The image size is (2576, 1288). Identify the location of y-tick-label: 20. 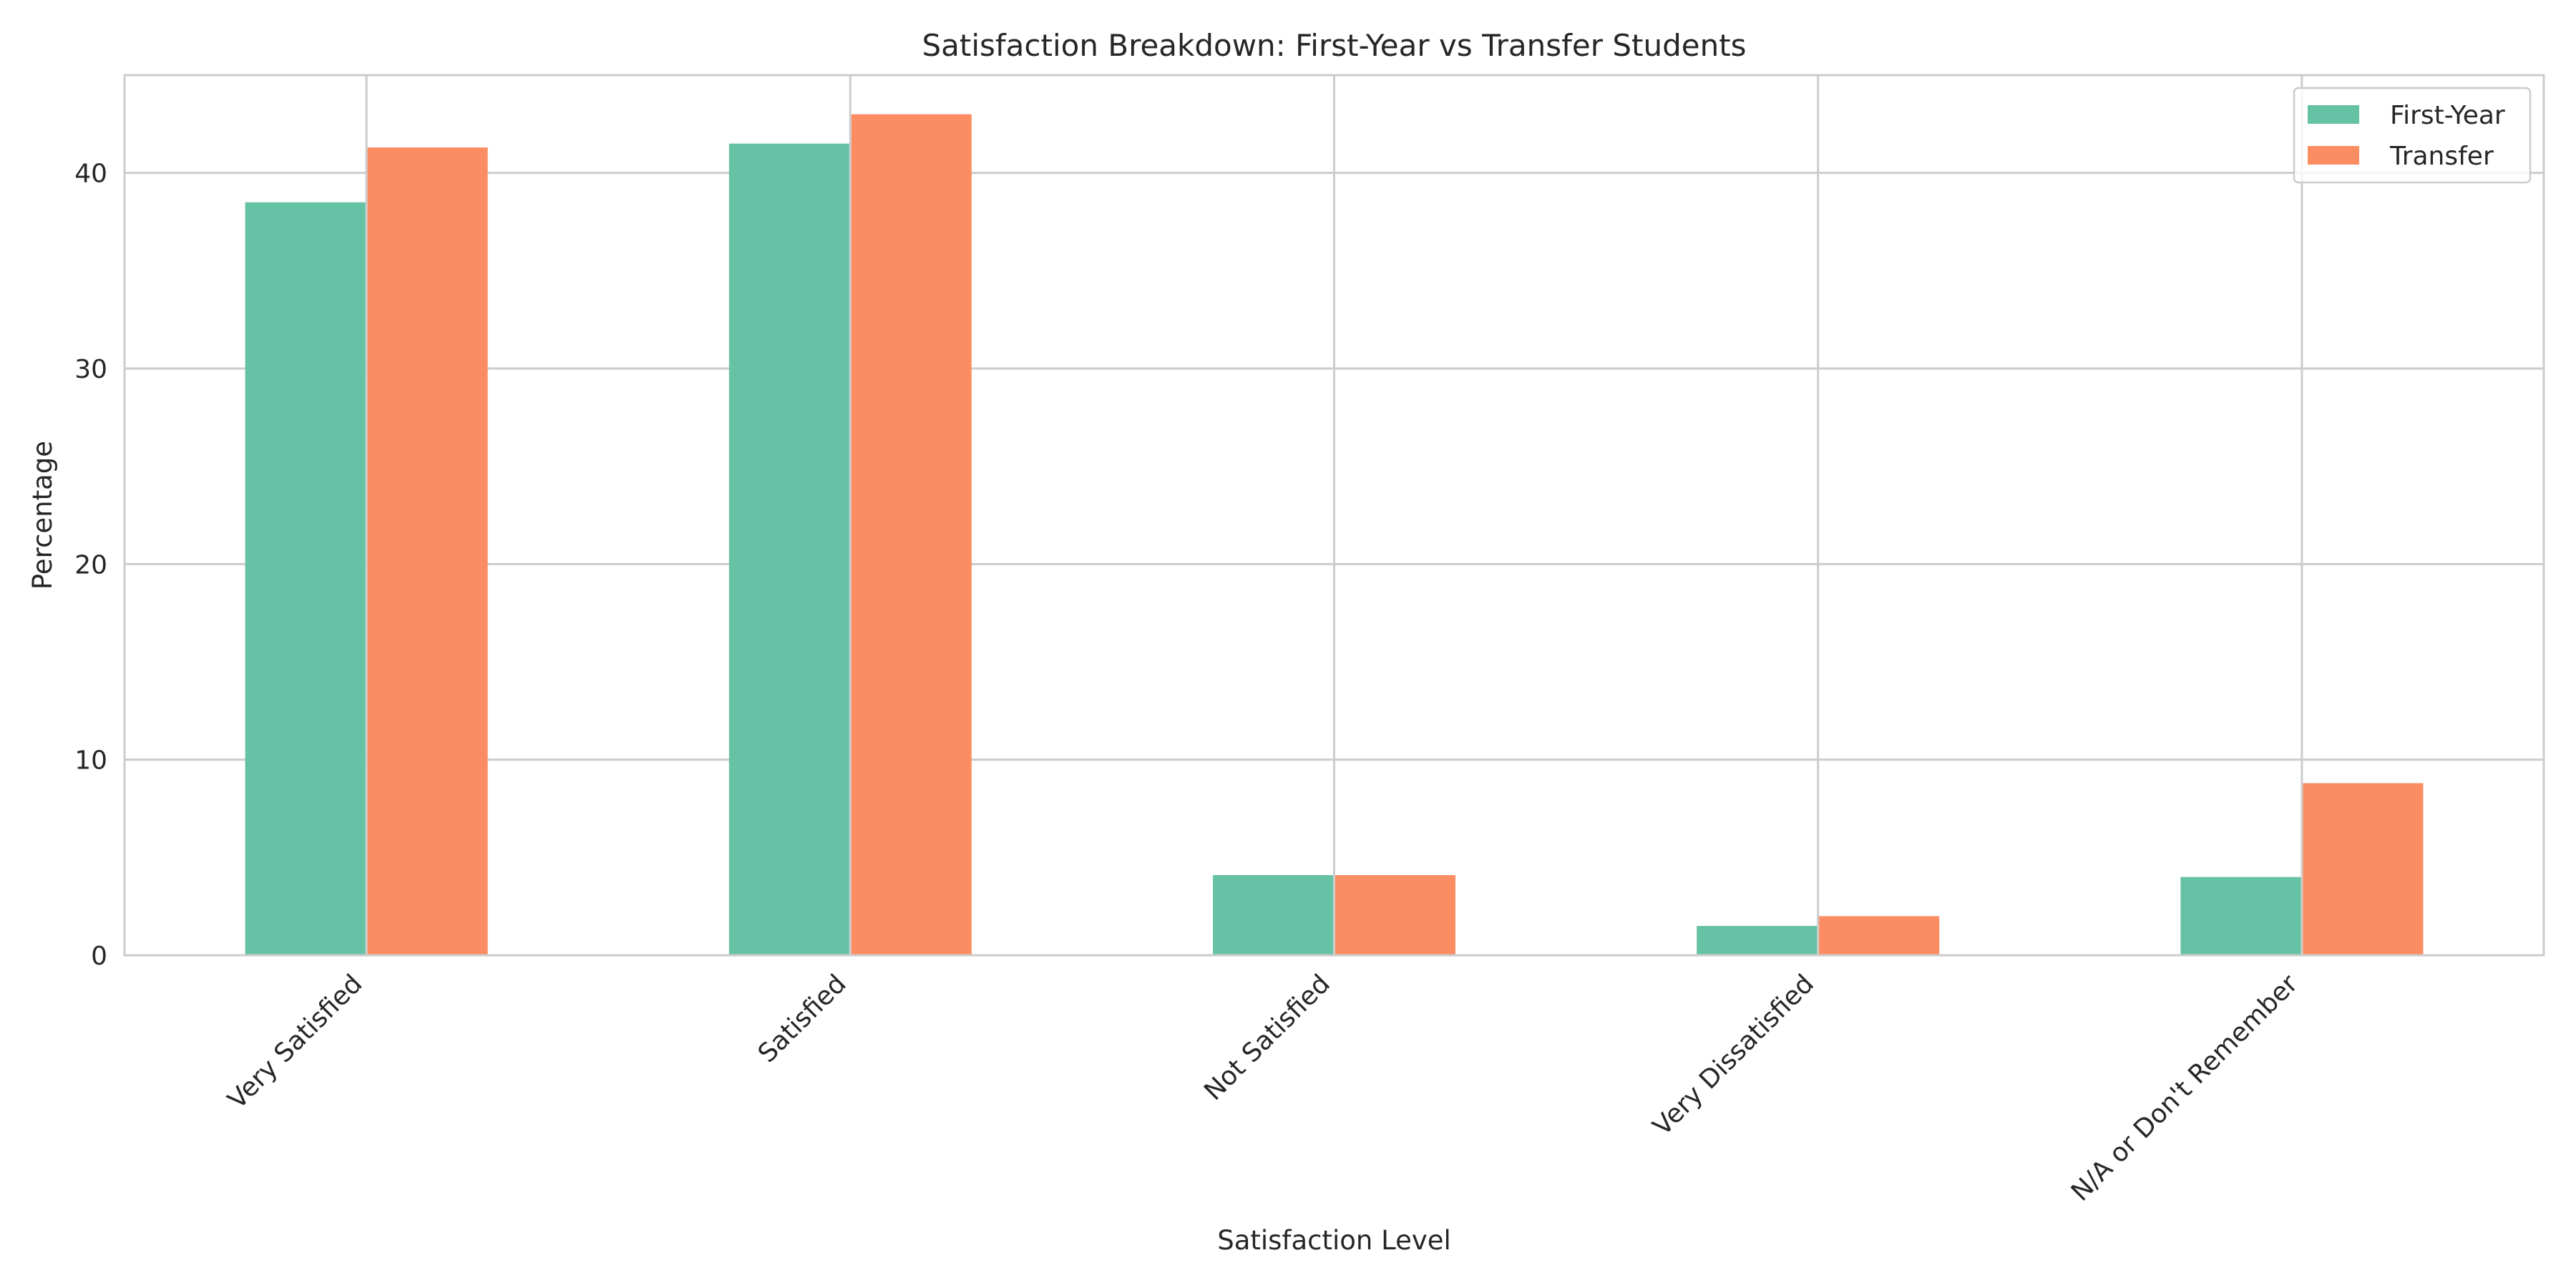
(90, 565).